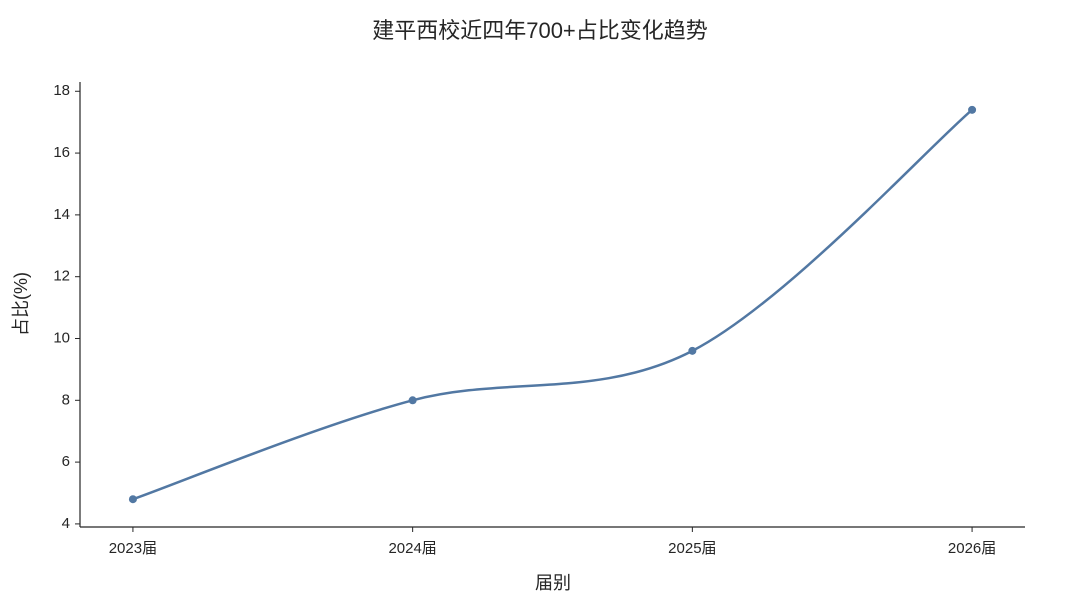 This screenshot has height=608, width=1080. I want to click on y-tick-label: 8, so click(66, 399).